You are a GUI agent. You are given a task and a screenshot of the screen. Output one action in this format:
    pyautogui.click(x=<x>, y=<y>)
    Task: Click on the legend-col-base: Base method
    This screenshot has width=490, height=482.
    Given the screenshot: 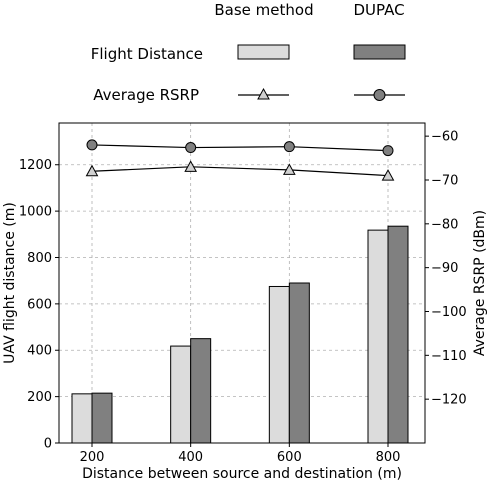 What is the action you would take?
    pyautogui.click(x=263, y=10)
    